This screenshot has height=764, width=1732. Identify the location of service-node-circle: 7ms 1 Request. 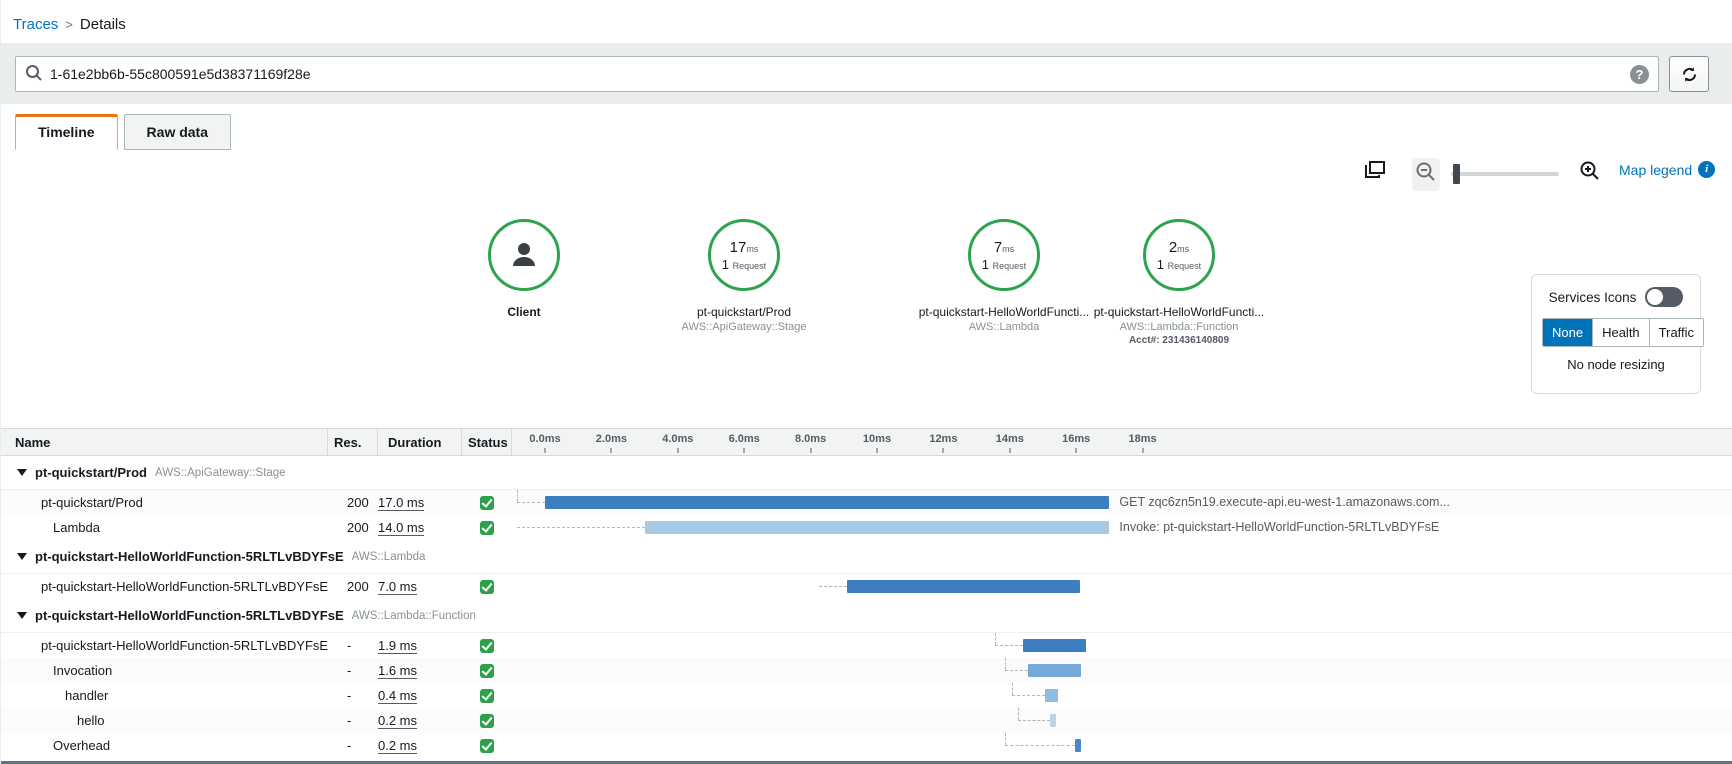
(1004, 255).